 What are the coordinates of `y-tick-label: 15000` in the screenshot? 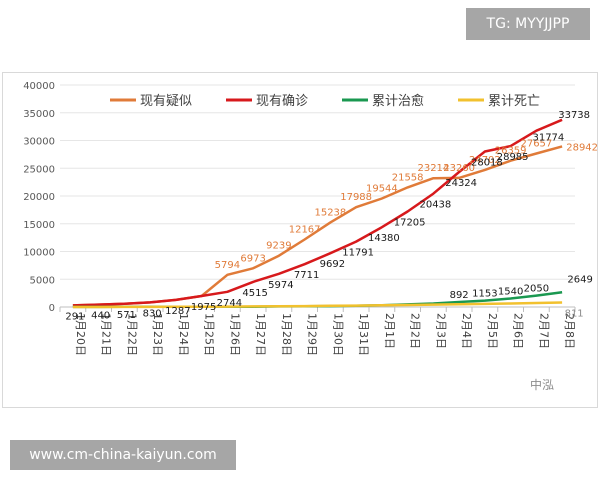 It's located at (39, 225).